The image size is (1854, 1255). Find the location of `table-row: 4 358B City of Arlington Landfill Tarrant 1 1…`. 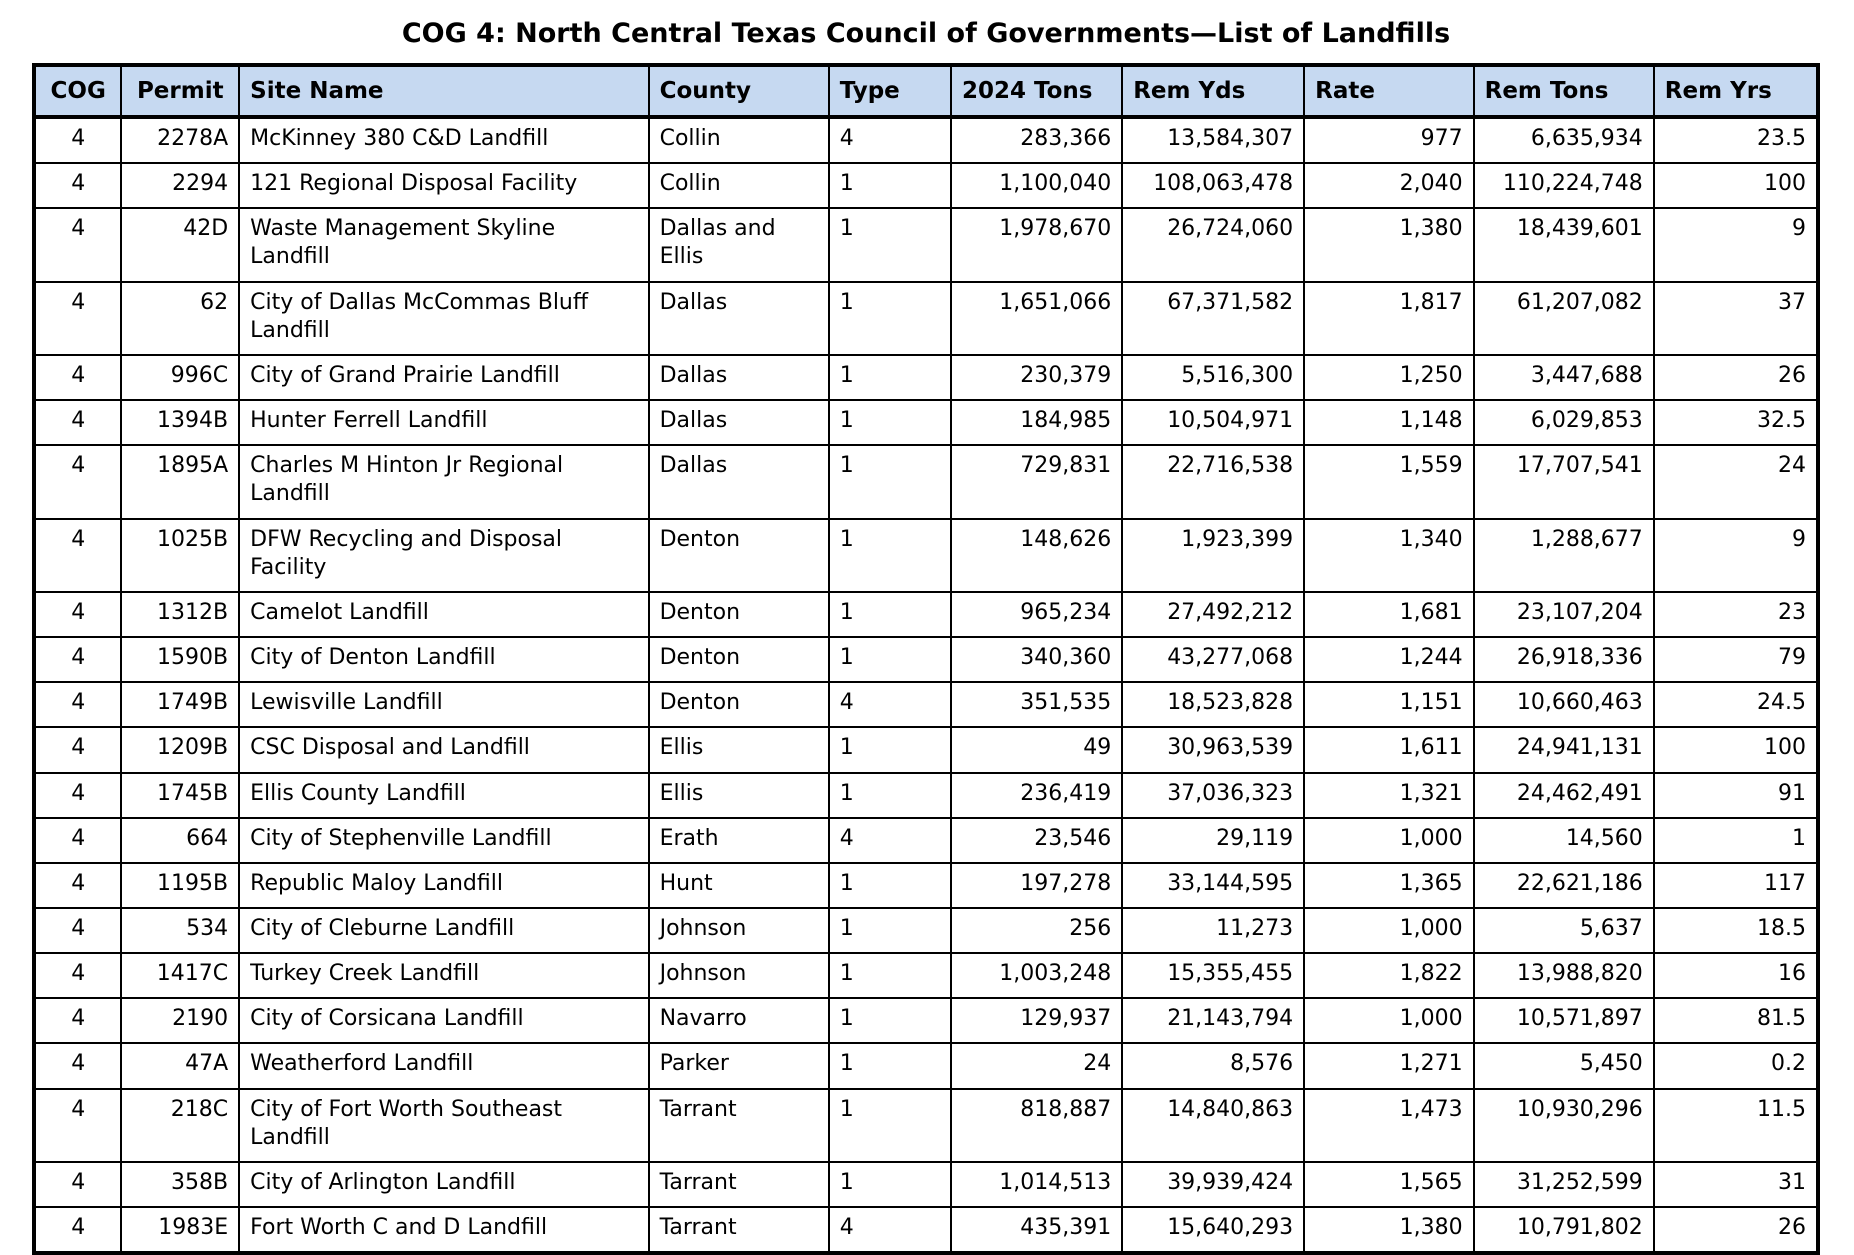

table-row: 4 358B City of Arlington Landfill Tarrant 1 1… is located at coordinates (926, 1184).